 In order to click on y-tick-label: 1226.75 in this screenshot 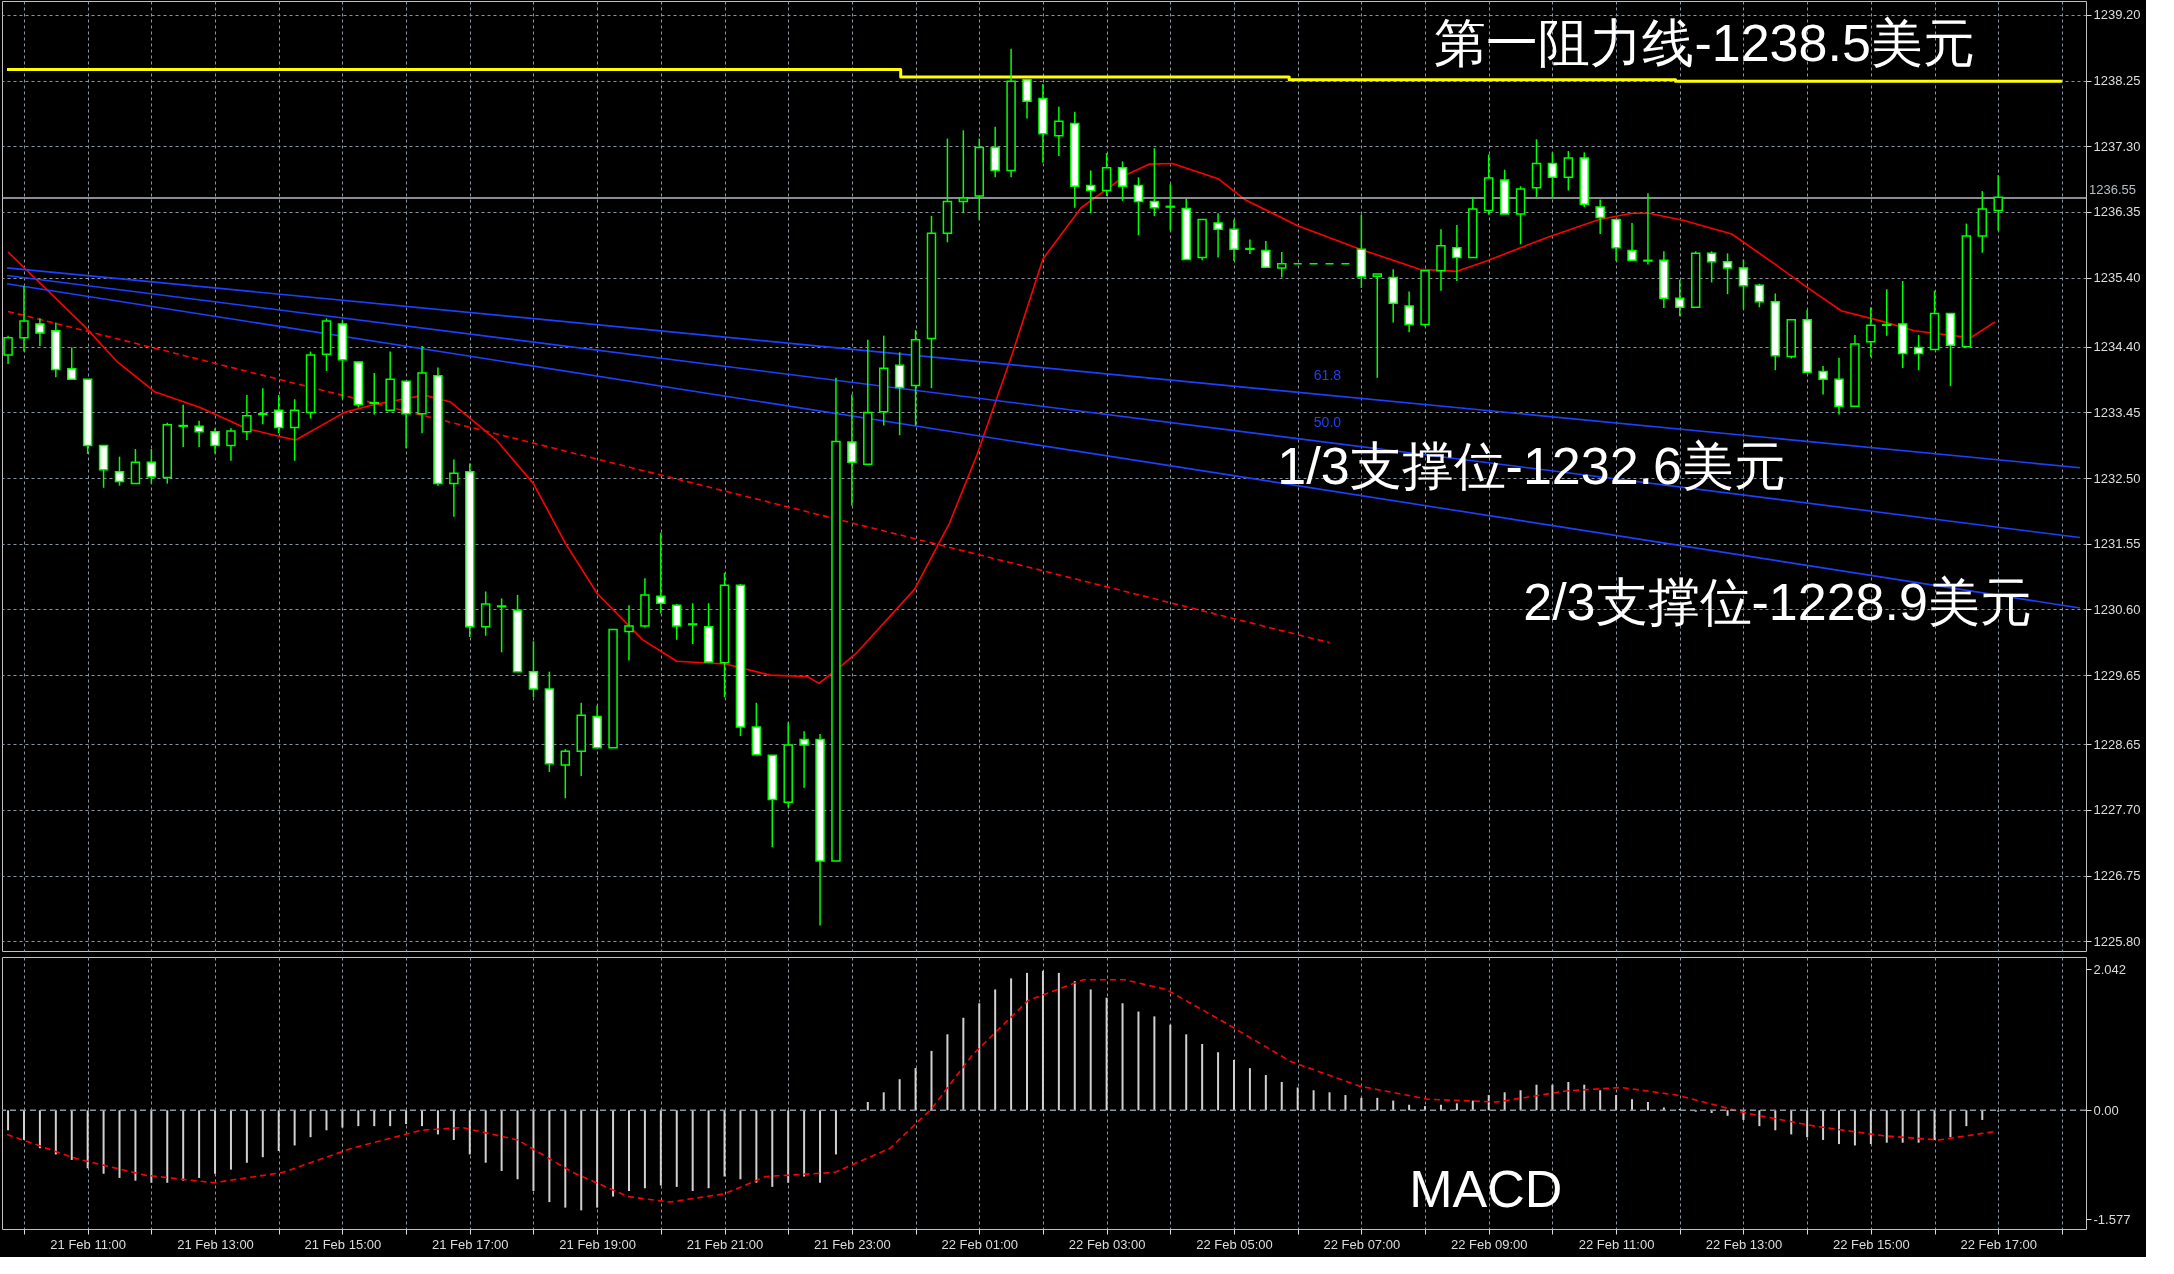, I will do `click(2117, 876)`.